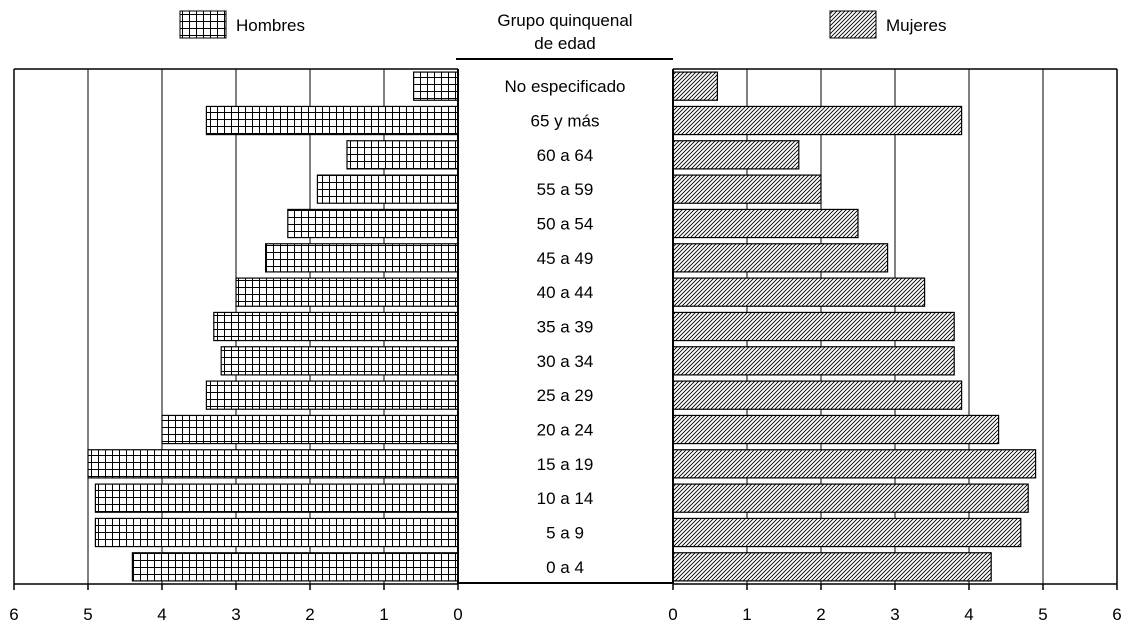  What do you see at coordinates (270, 25) in the screenshot?
I see `legend-label-hombres: Hombres` at bounding box center [270, 25].